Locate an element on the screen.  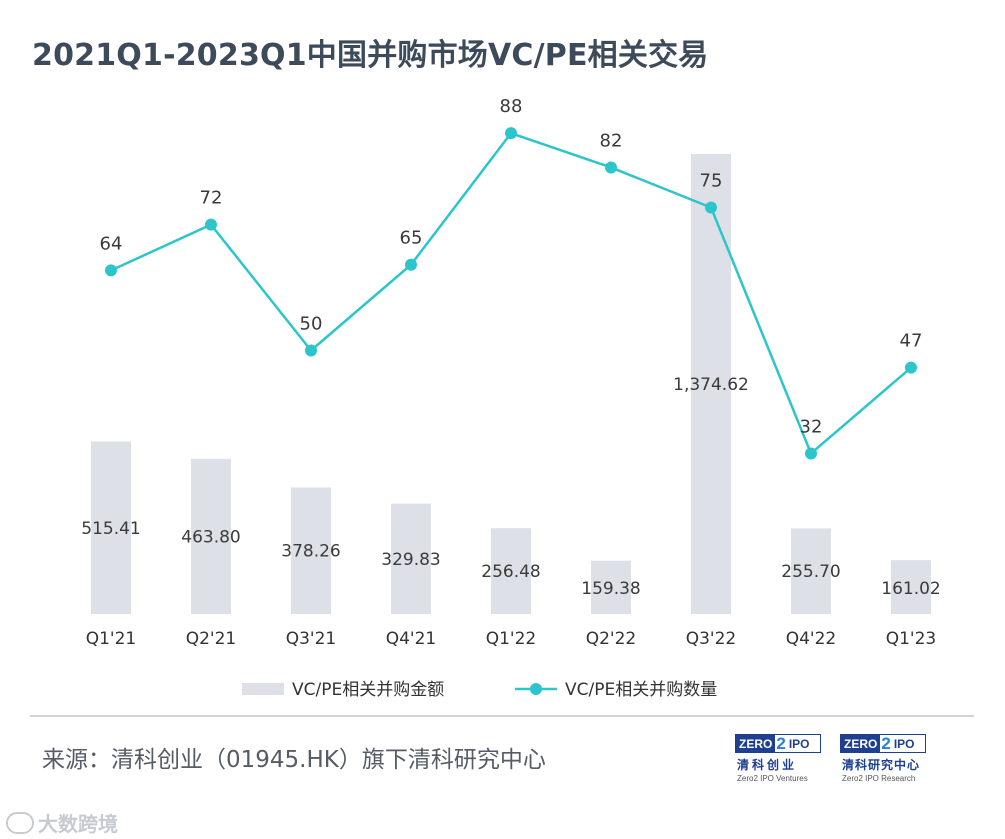
zero2ipo-research-logo: ZERO 2 IPO 清科研究中心 Zero2 IPO Research is located at coordinates (883, 760).